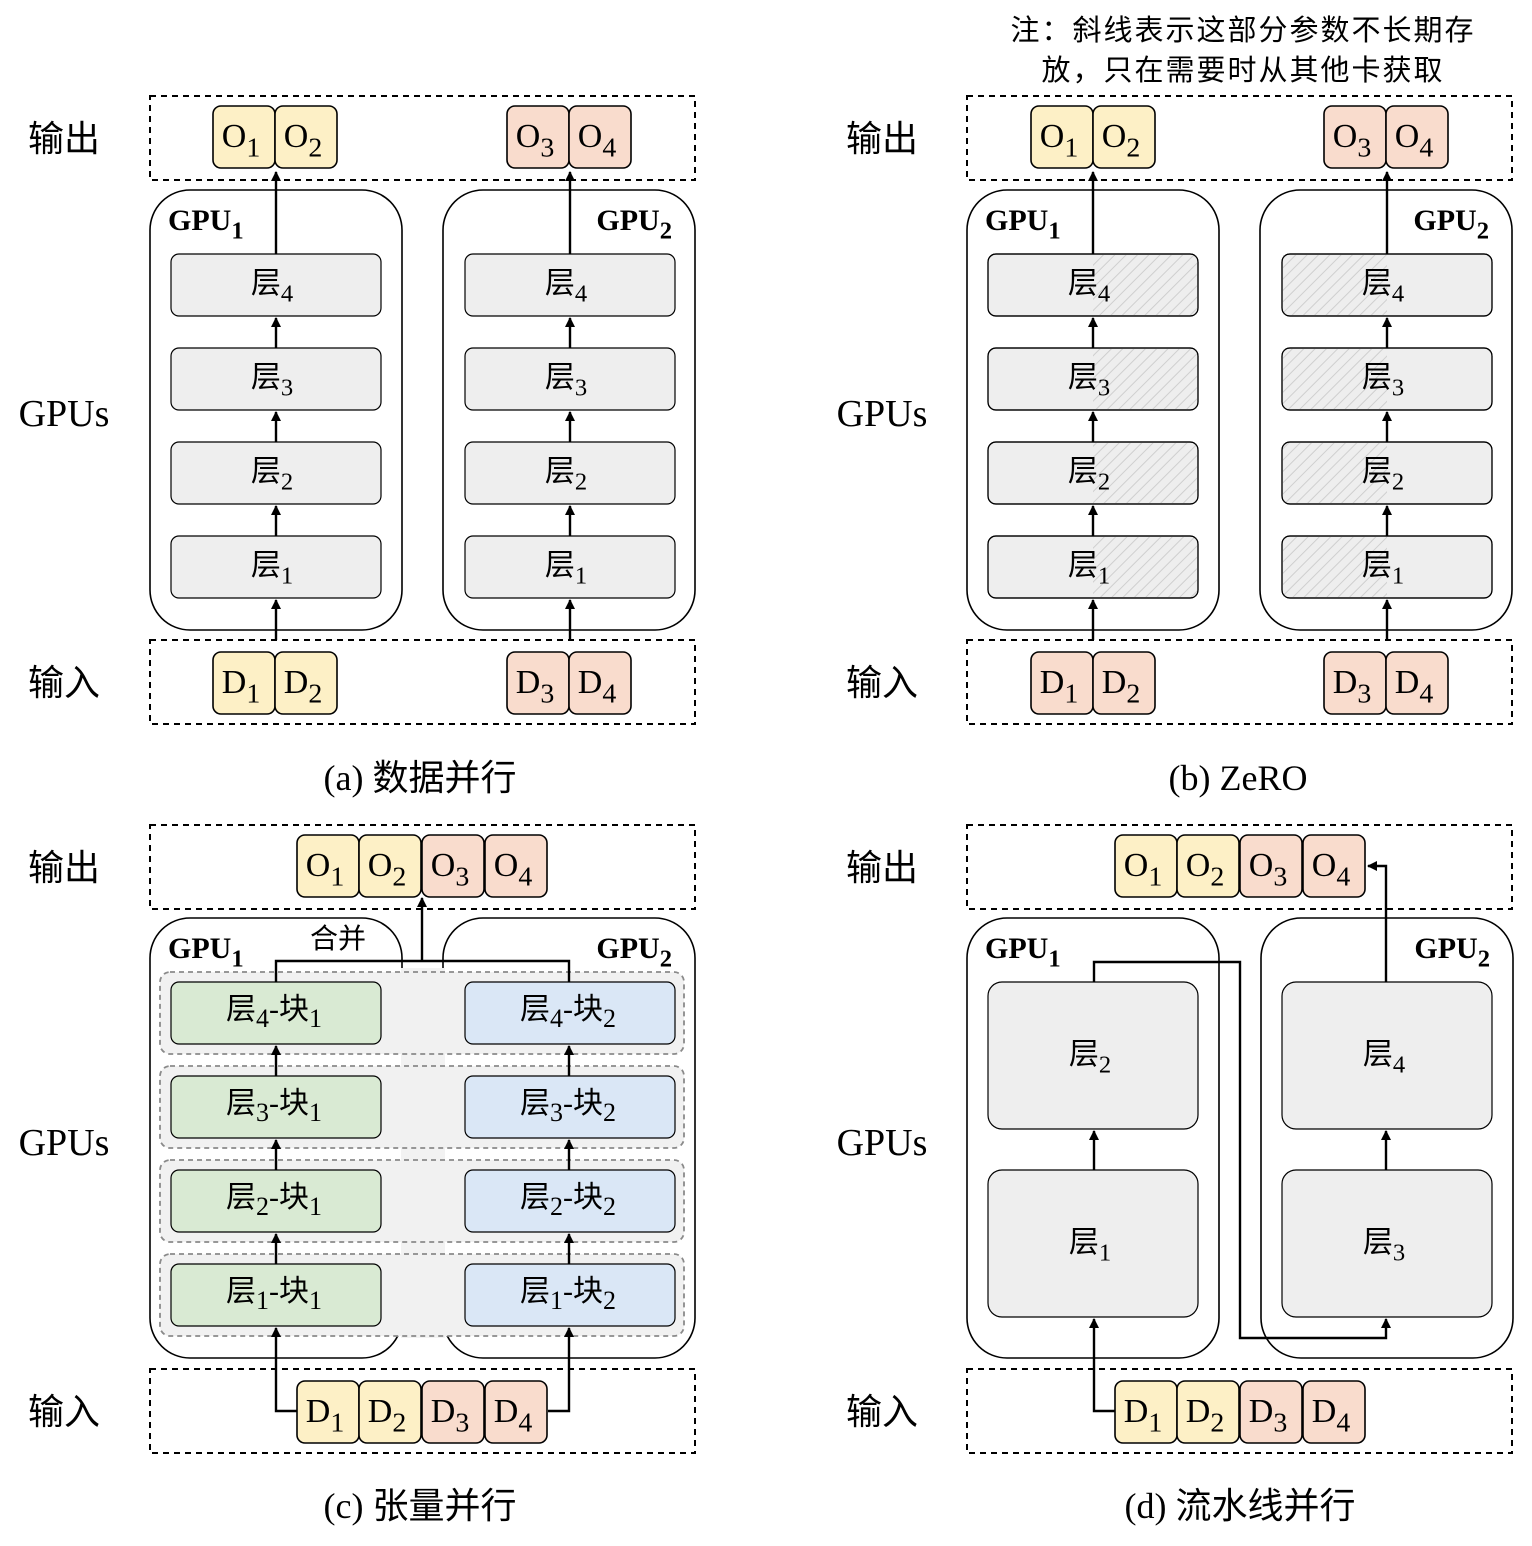 The image size is (1532, 1546). What do you see at coordinates (570, 1013) in the screenshot?
I see `layer-4-block-2: 层4-块2` at bounding box center [570, 1013].